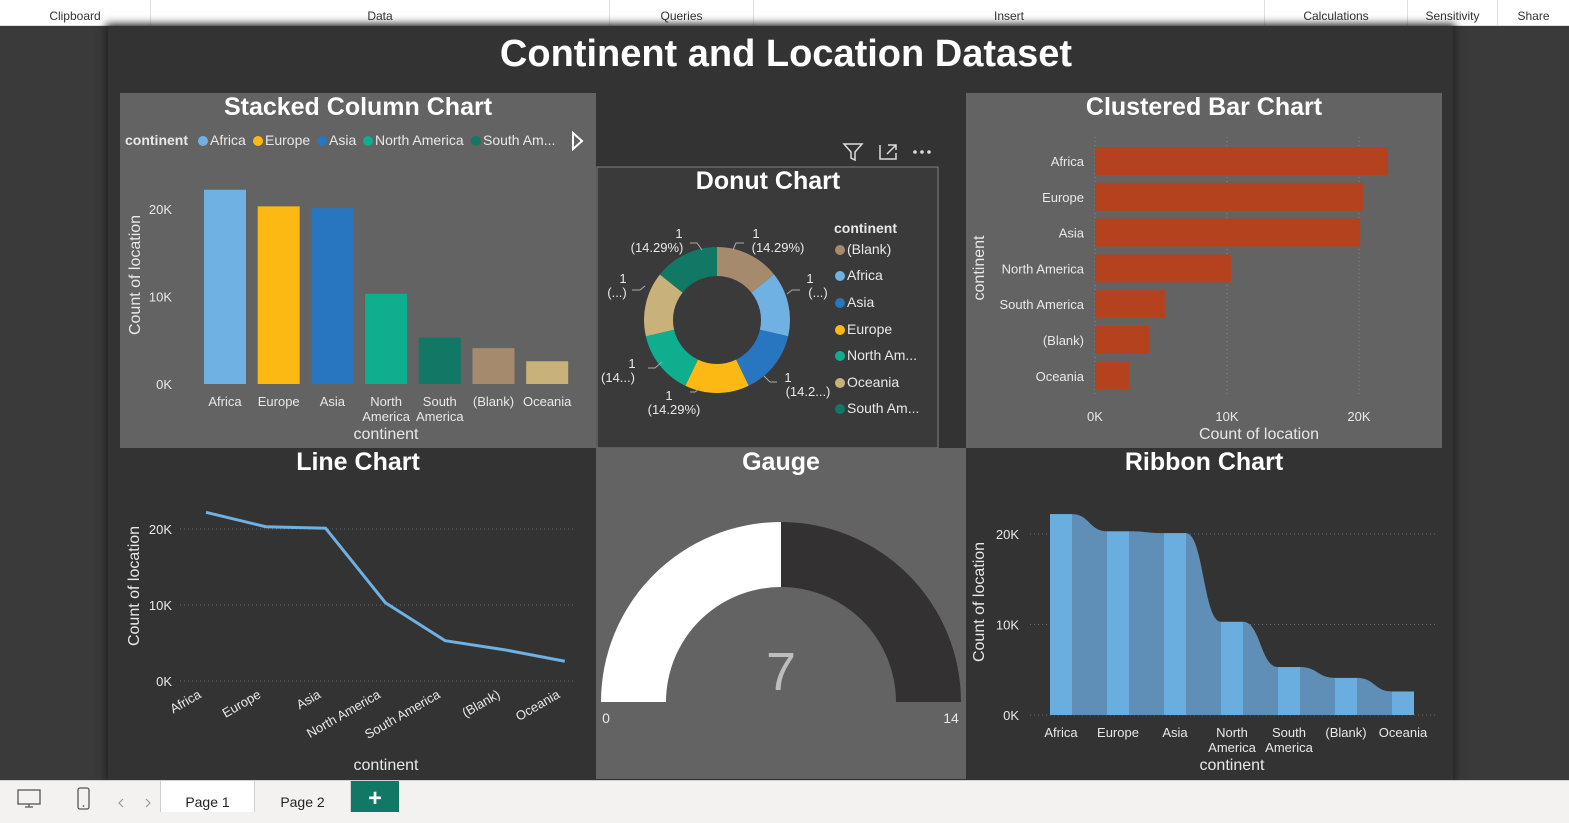 Image resolution: width=1569 pixels, height=823 pixels. Describe the element at coordinates (121, 803) in the screenshot. I see `prev-page-icon` at that location.